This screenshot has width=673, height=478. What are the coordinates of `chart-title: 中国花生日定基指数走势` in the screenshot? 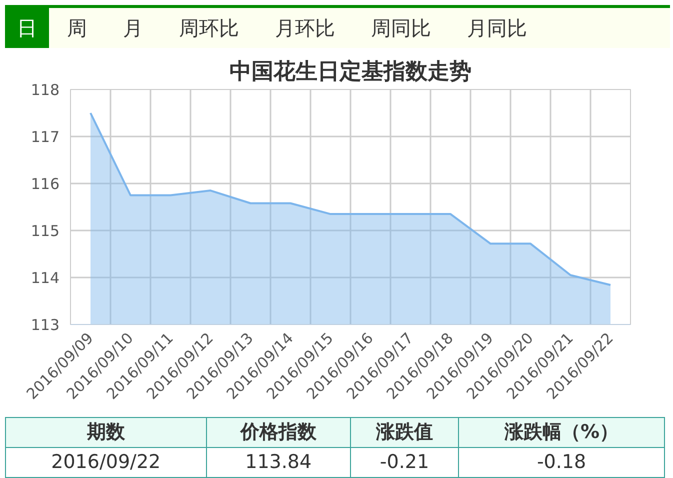 It's located at (351, 71).